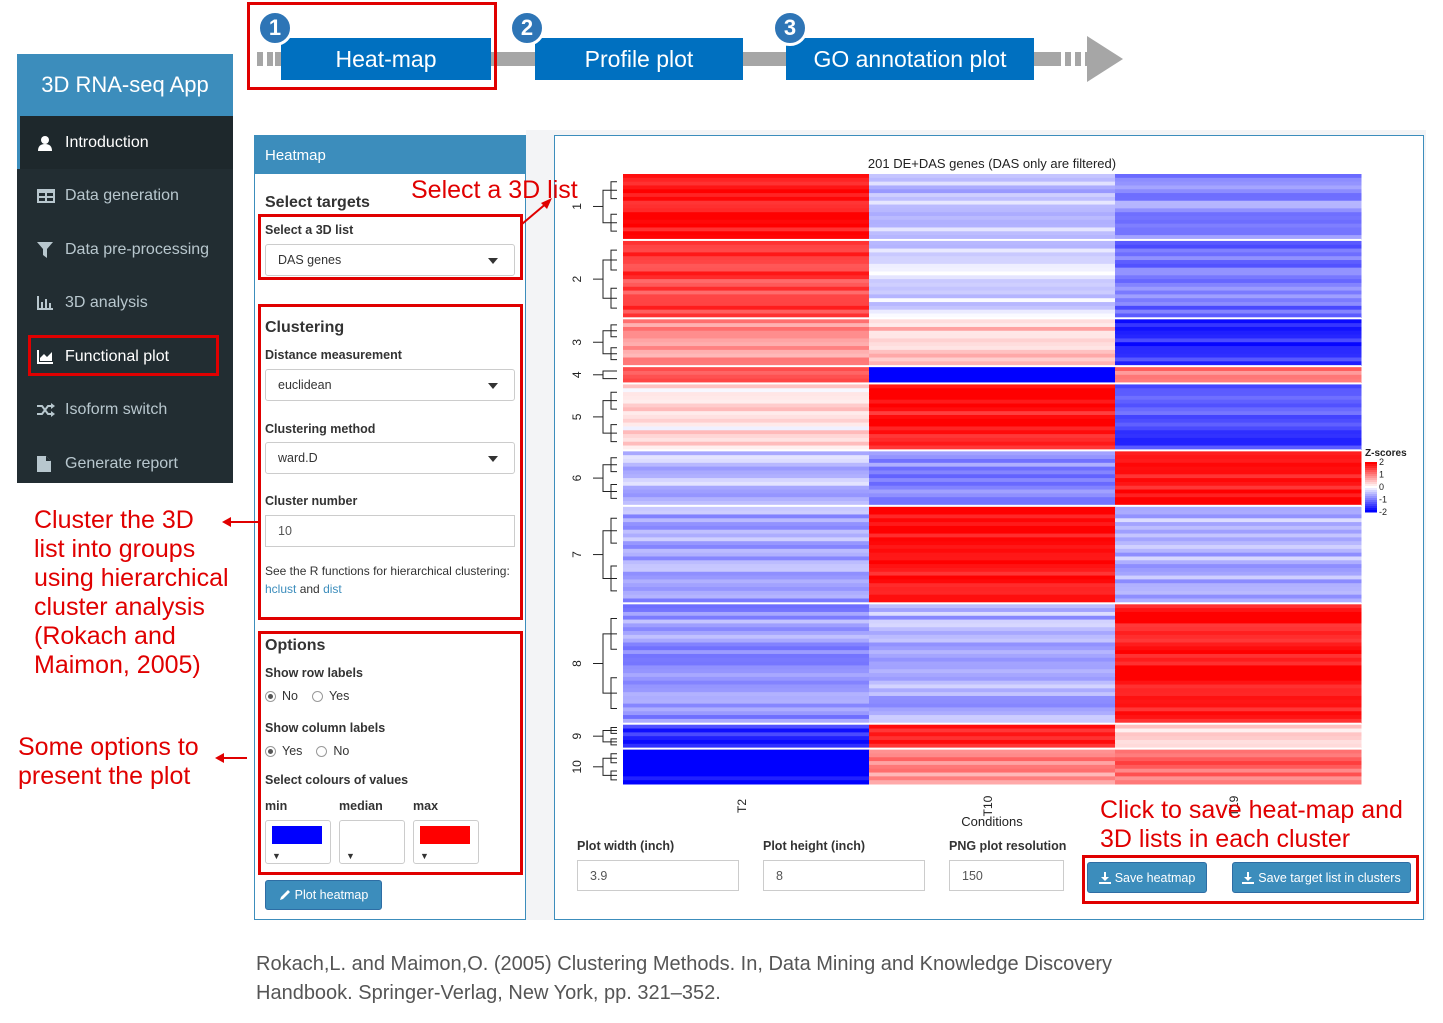  I want to click on annotation-line: Cluster the 3D, so click(114, 520).